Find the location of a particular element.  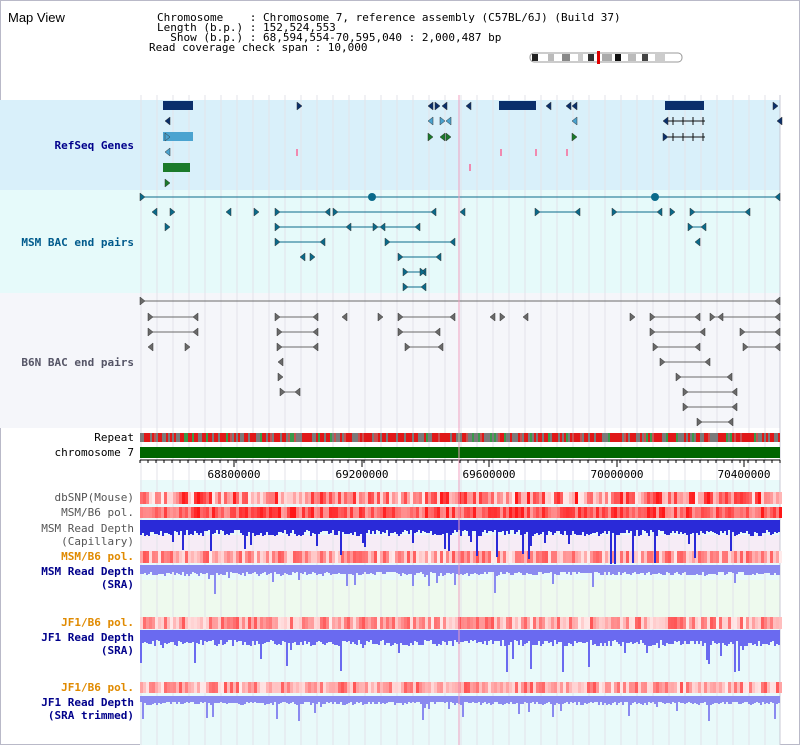

track-label-msm-read-depth-capillary: MSM Read Depth is located at coordinates (87, 528).